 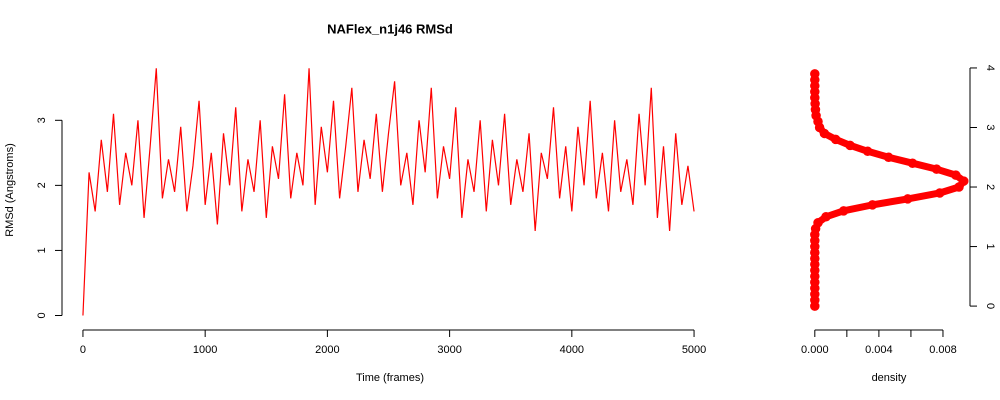 I want to click on x-axis-label: Time (frames), so click(x=390, y=378).